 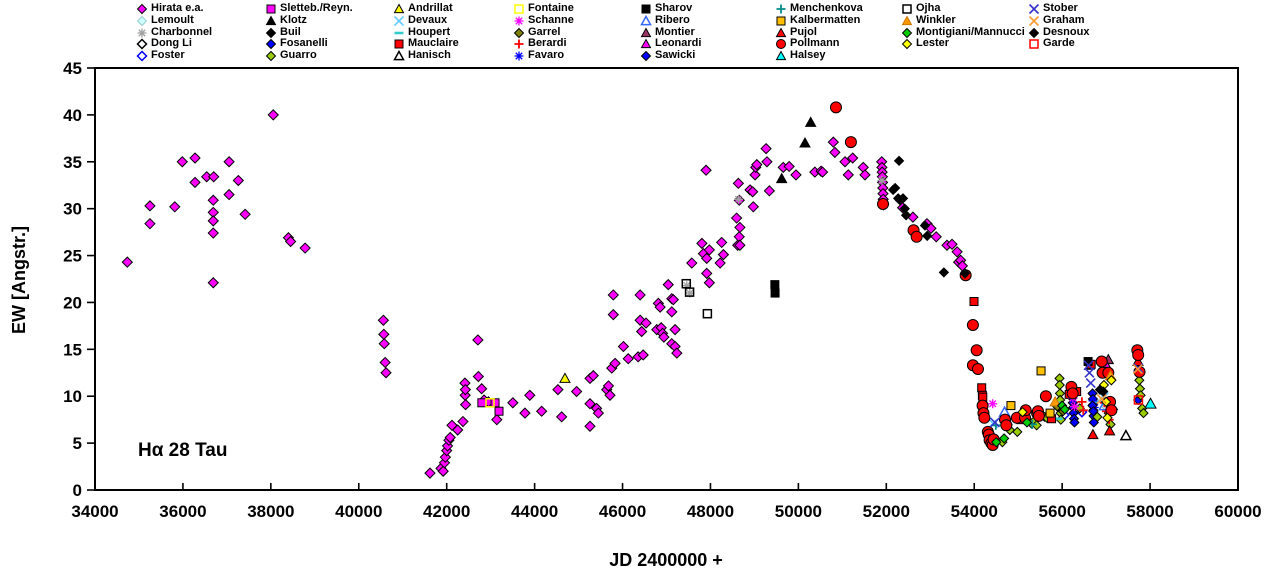 I want to click on x-tick-label: 52000, so click(x=886, y=511).